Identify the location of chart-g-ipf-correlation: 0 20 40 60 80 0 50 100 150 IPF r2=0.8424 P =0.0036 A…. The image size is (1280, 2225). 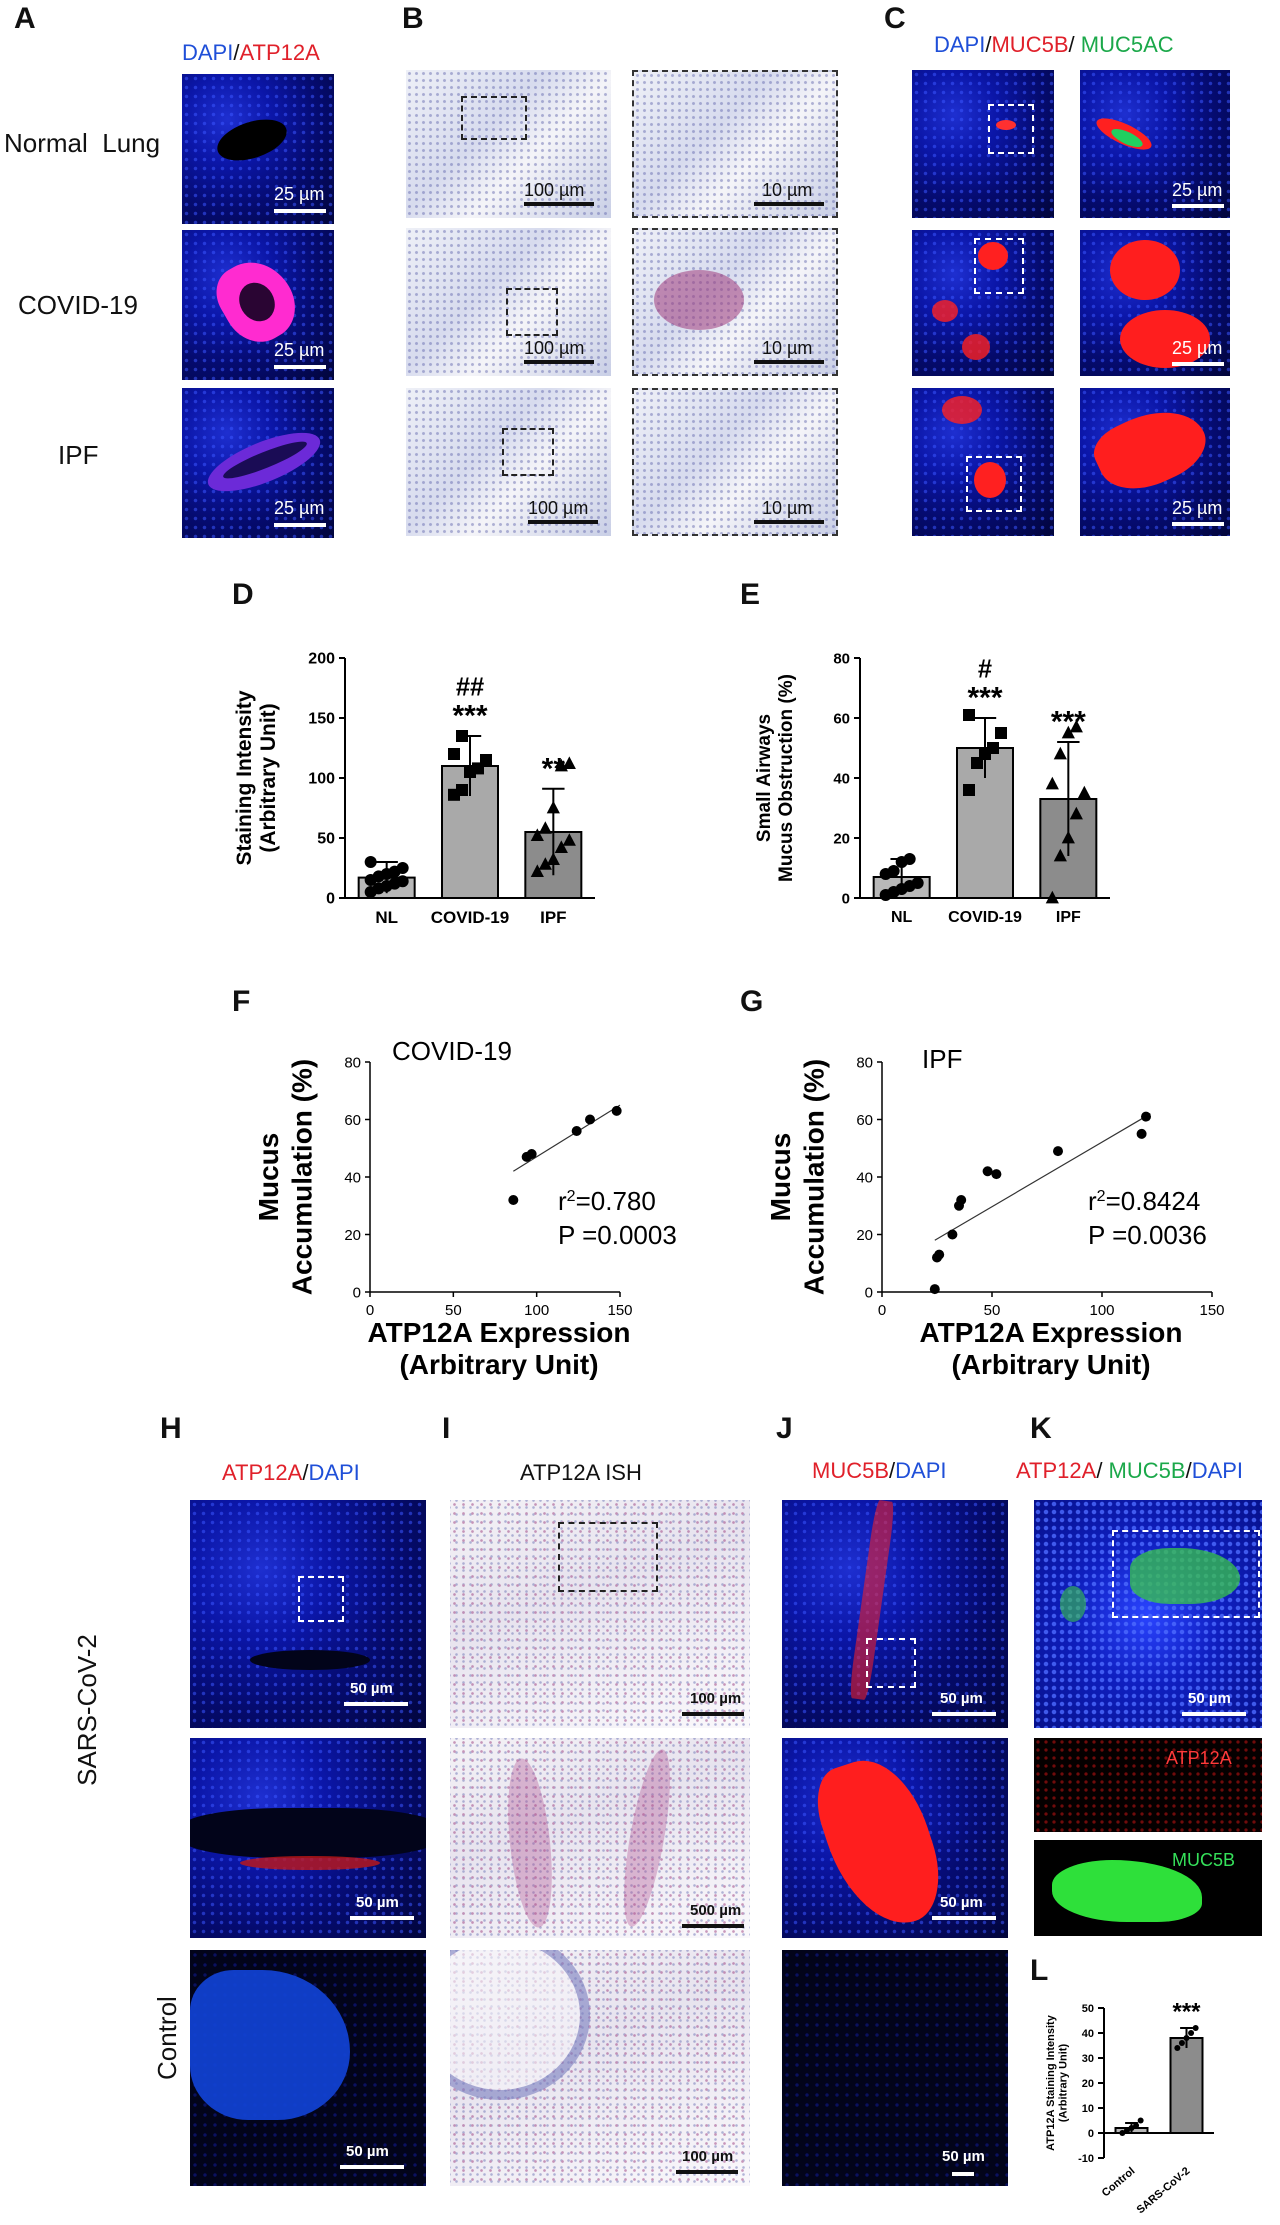
(995, 1212).